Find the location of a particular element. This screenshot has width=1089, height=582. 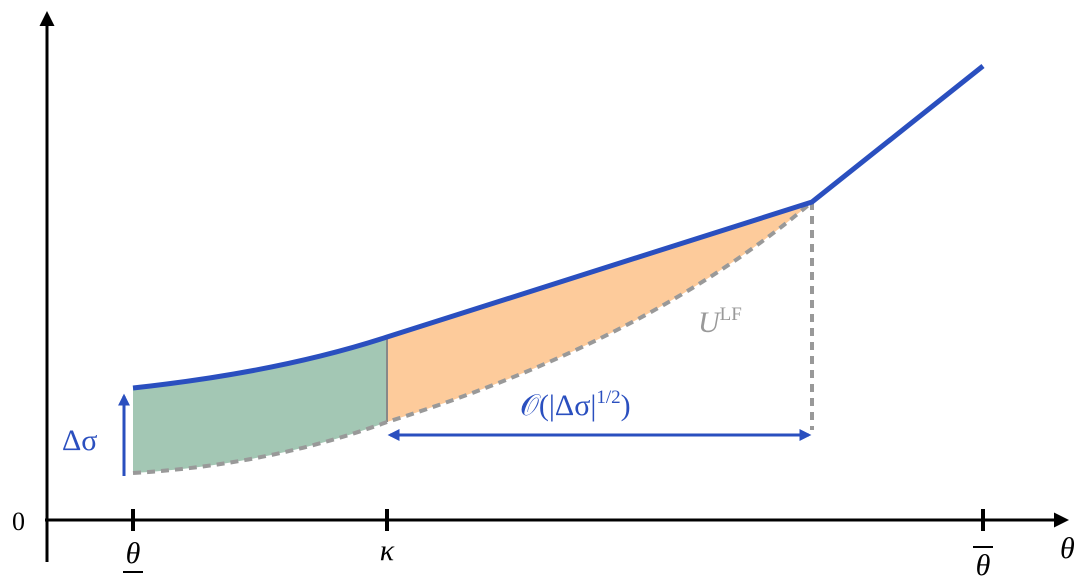

u-sup: LF is located at coordinates (731, 314).